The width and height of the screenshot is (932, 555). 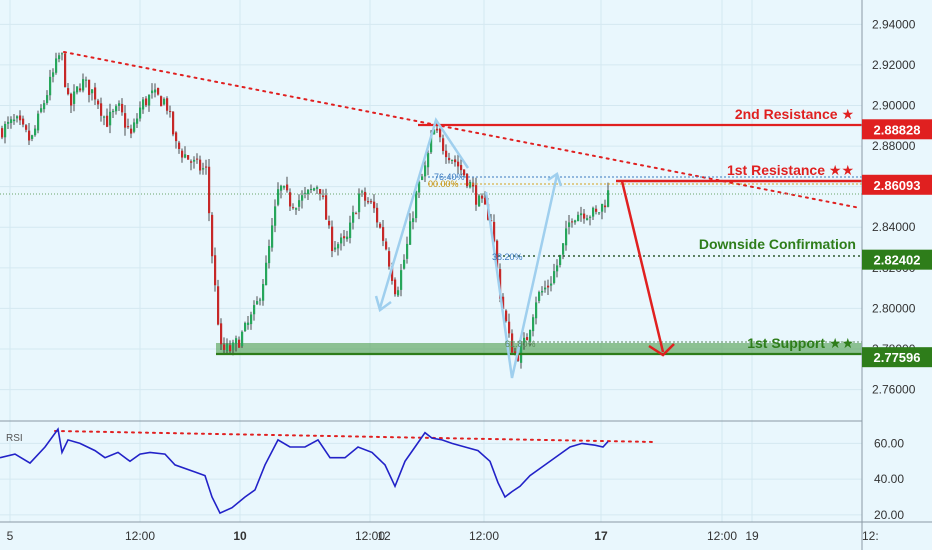 I want to click on level-label-1st-support: 1st Support ★★, so click(x=800, y=343).